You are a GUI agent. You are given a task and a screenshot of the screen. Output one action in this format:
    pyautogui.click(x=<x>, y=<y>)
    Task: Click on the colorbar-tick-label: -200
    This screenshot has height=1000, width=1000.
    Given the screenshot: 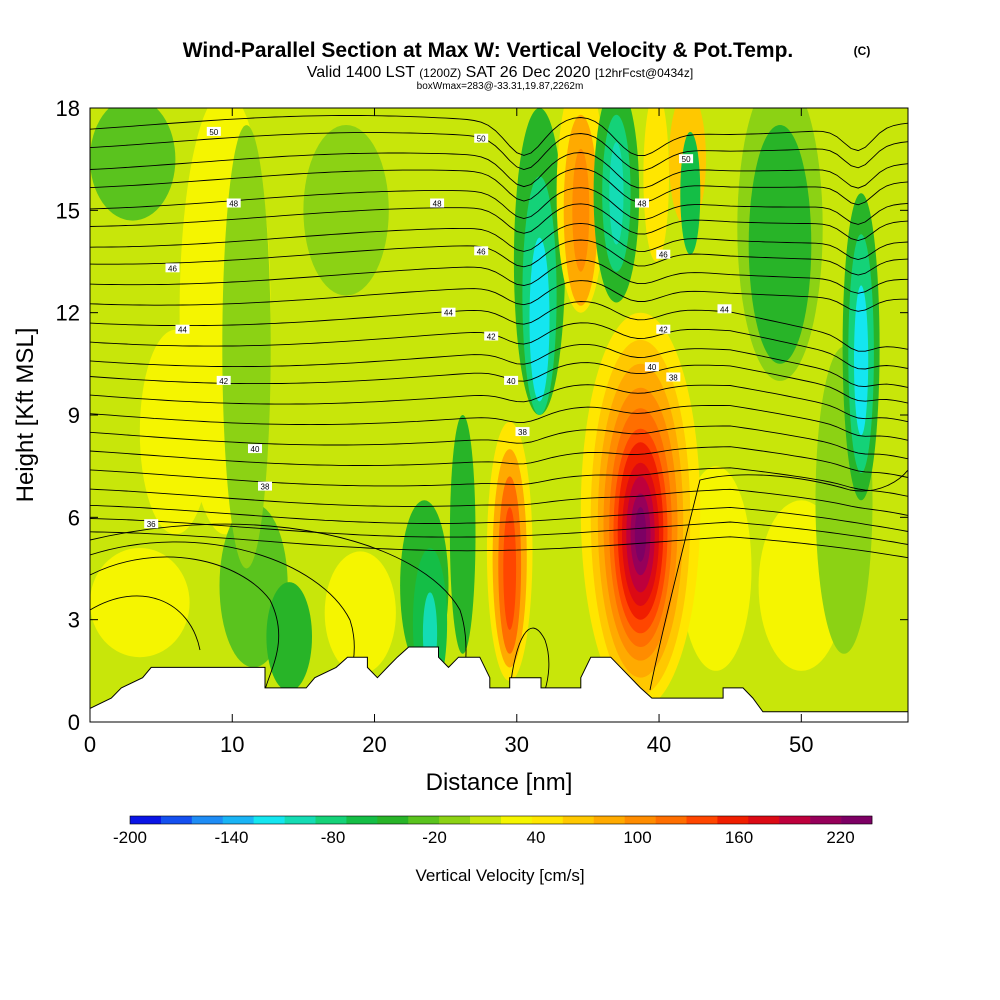 What is the action you would take?
    pyautogui.click(x=130, y=837)
    